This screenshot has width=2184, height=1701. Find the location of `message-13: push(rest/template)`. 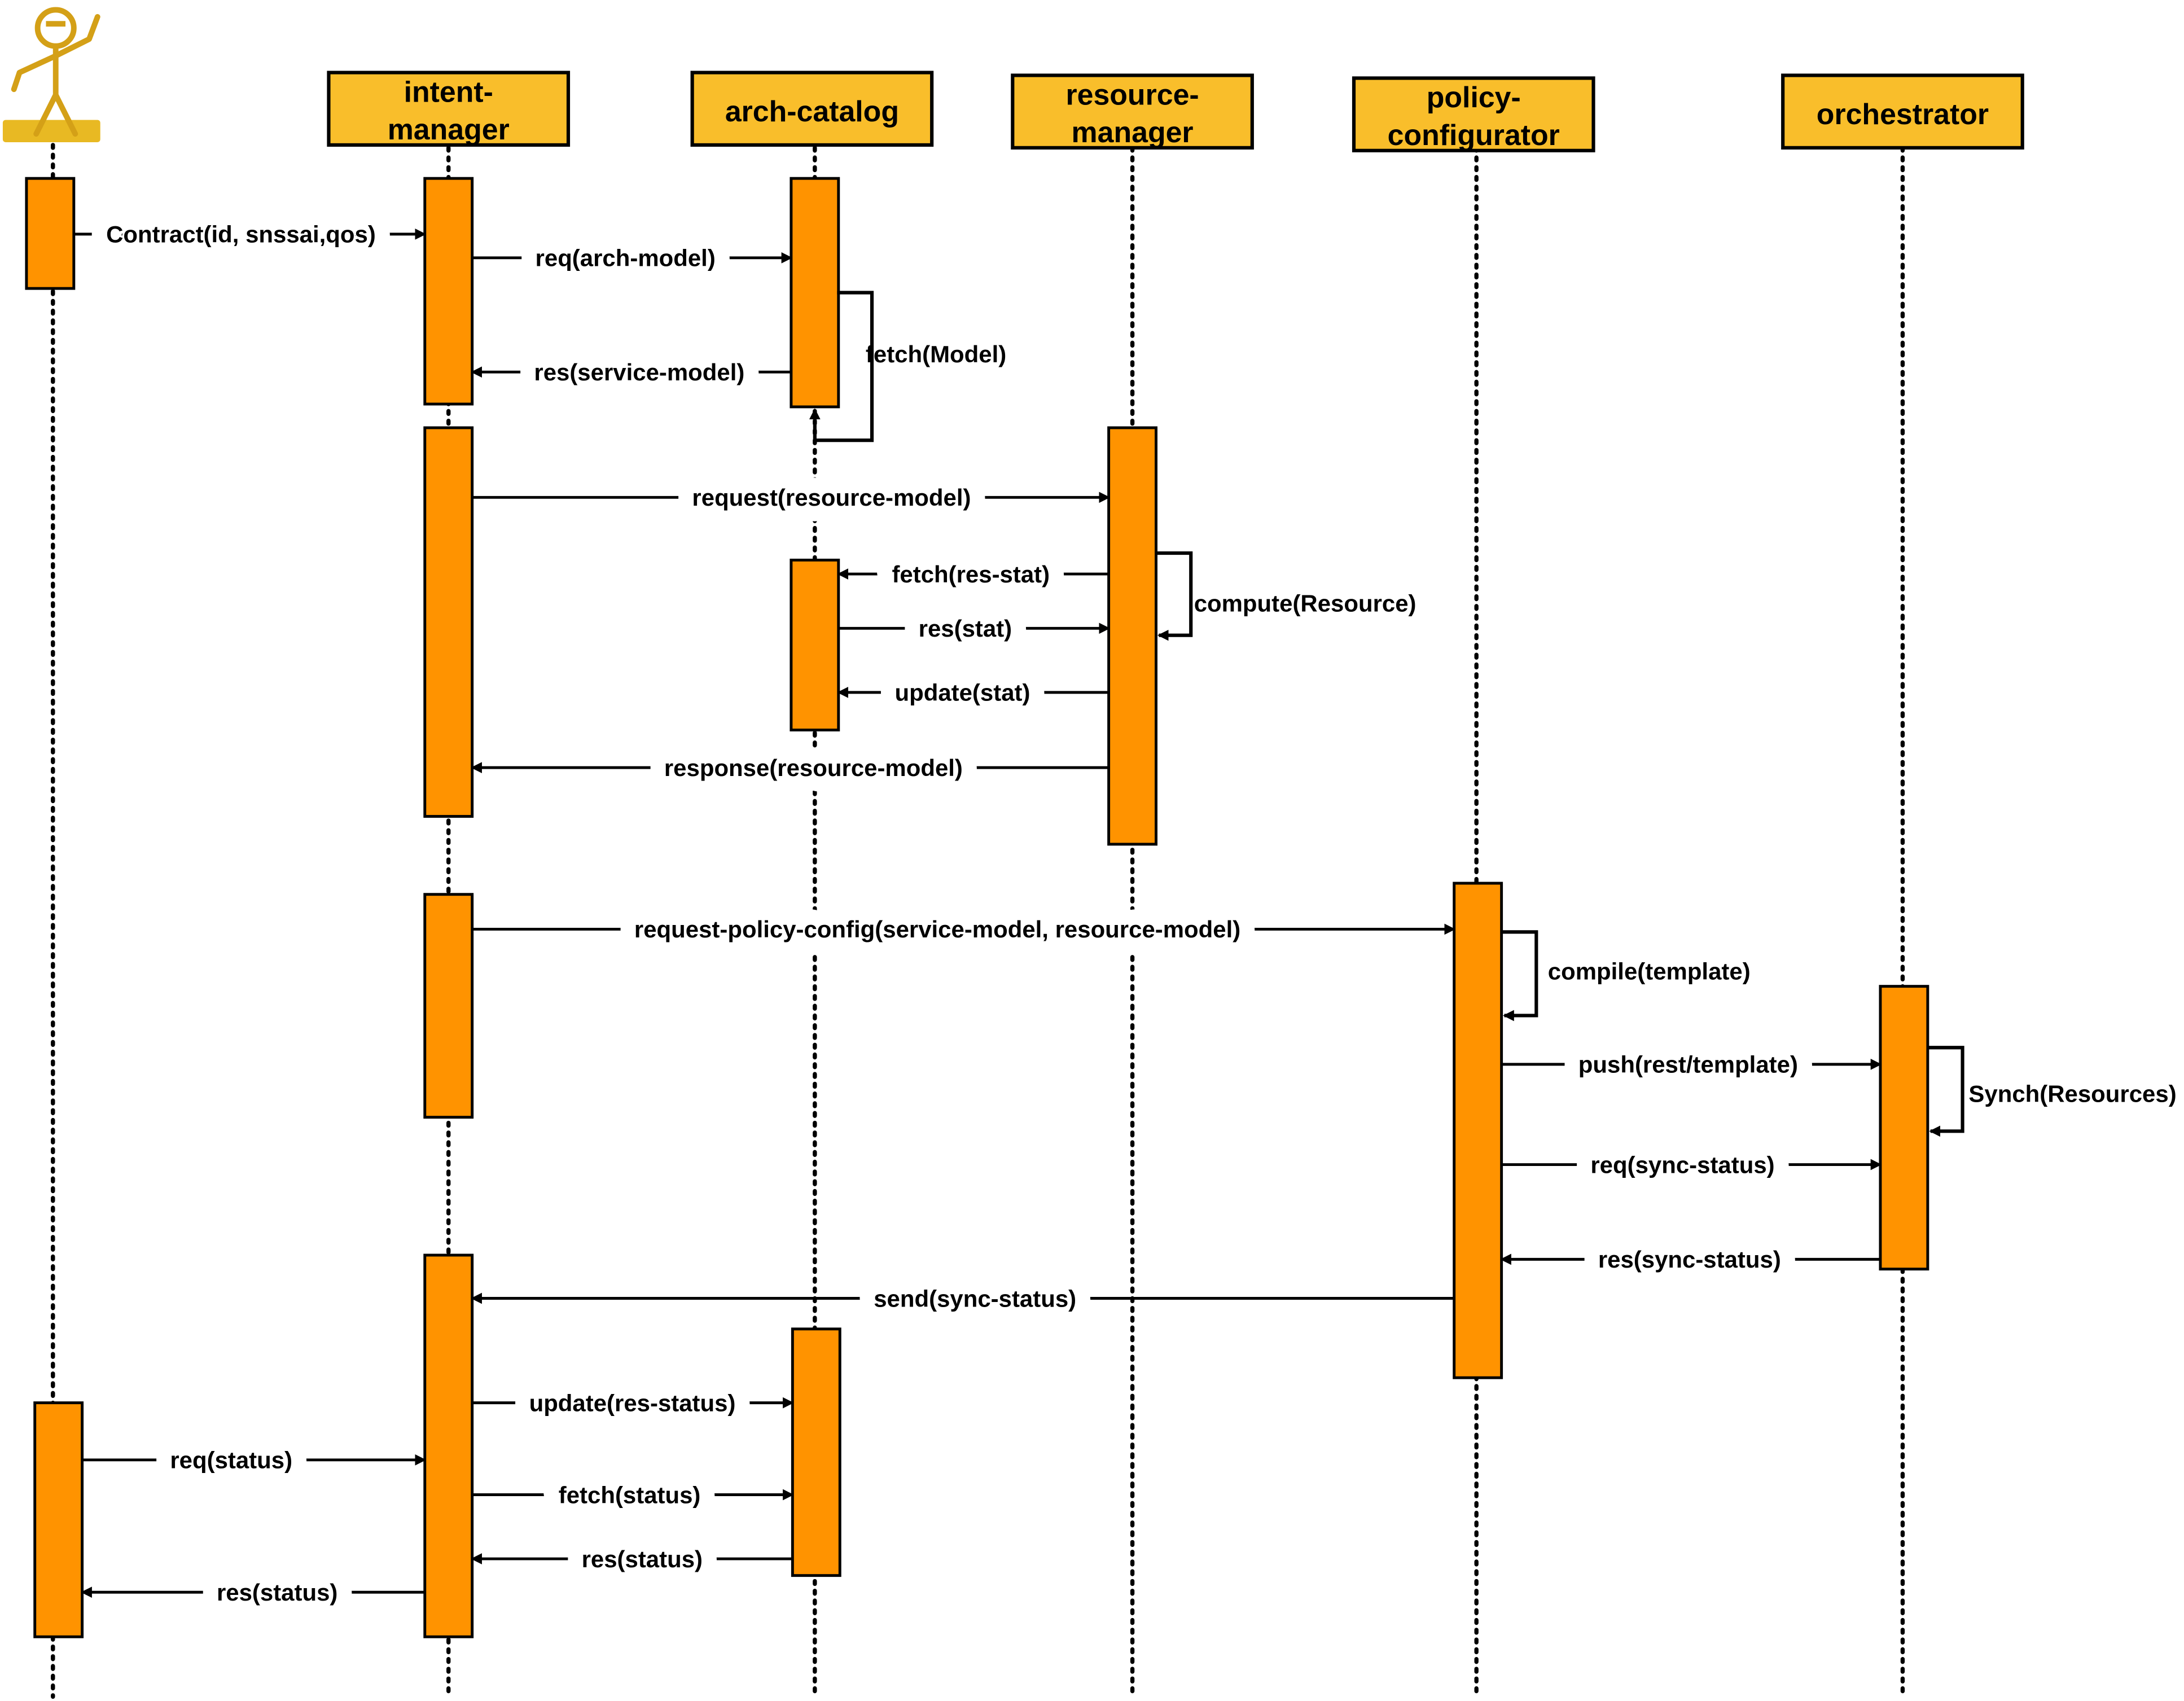

message-13: push(rest/template) is located at coordinates (1691, 1065).